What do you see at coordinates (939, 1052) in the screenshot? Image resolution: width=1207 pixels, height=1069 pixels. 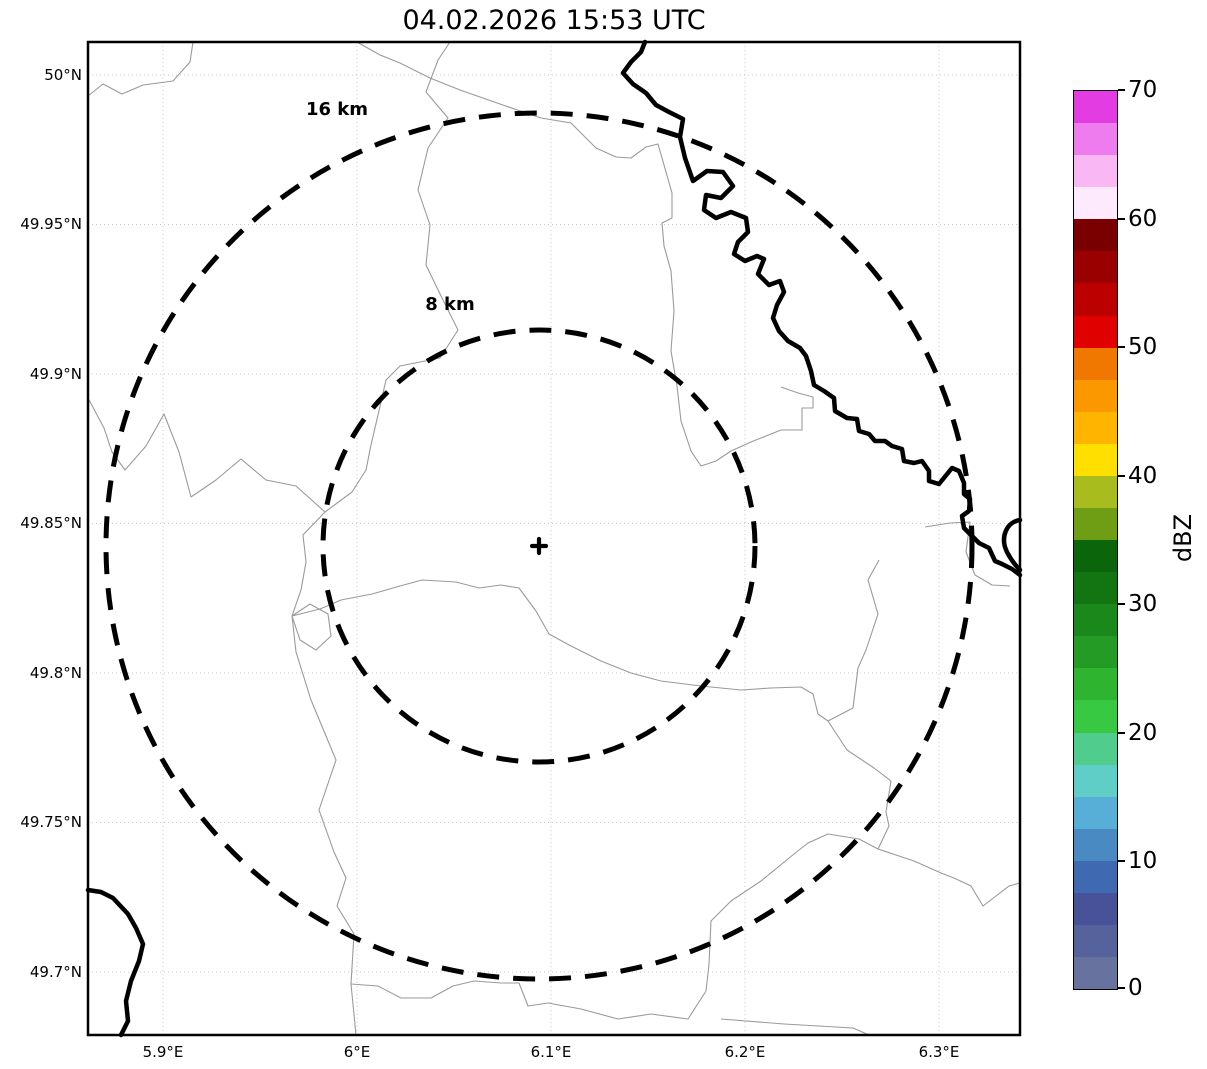 I see `x-tick-label: 6.3°E` at bounding box center [939, 1052].